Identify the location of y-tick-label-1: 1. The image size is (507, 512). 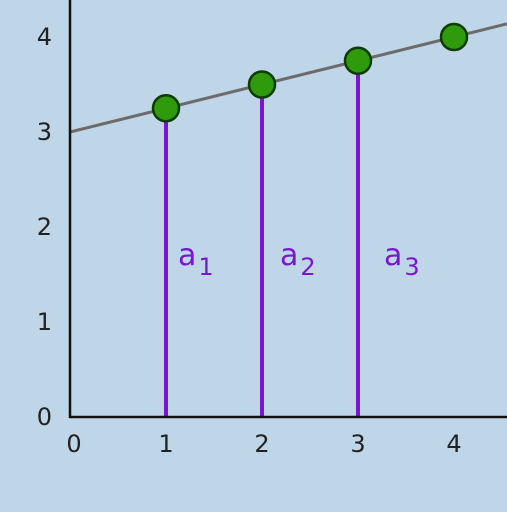
(44, 322).